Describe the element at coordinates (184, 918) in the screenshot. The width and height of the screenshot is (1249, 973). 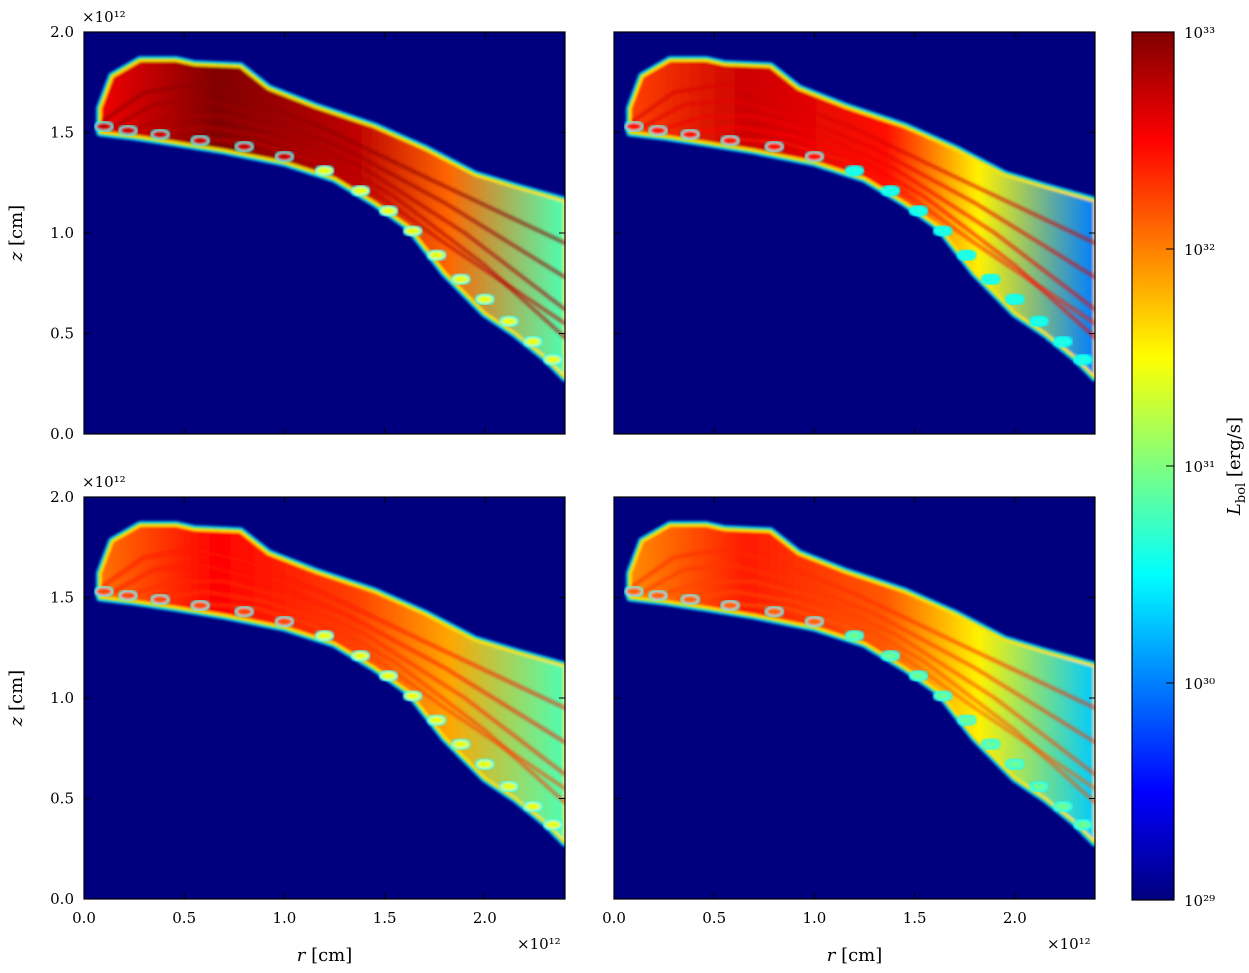
I see `x-tick-label: 0.5` at that location.